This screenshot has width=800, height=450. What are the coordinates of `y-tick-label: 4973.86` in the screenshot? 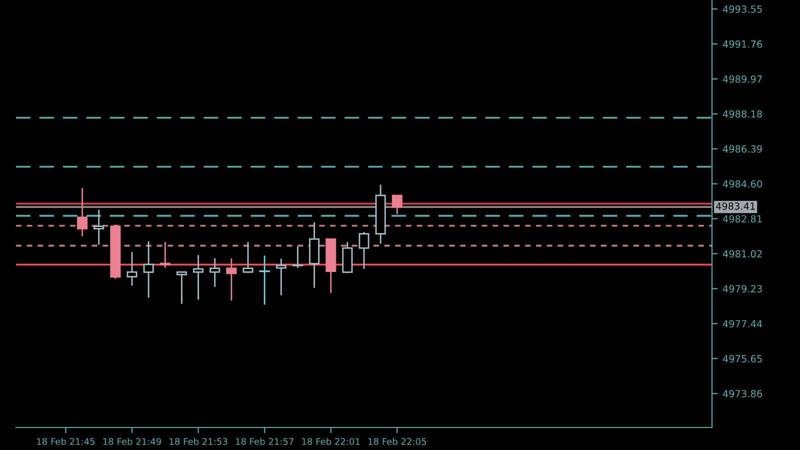 It's located at (742, 394).